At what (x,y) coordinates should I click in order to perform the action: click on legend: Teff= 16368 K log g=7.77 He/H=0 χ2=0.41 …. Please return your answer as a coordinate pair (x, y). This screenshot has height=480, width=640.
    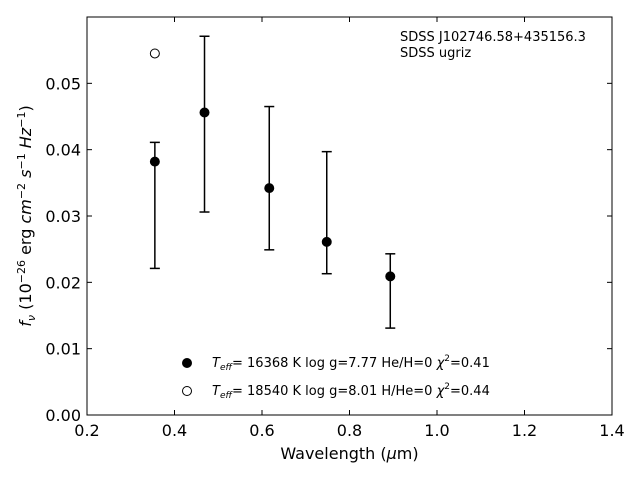
    Looking at the image, I should click on (336, 377).